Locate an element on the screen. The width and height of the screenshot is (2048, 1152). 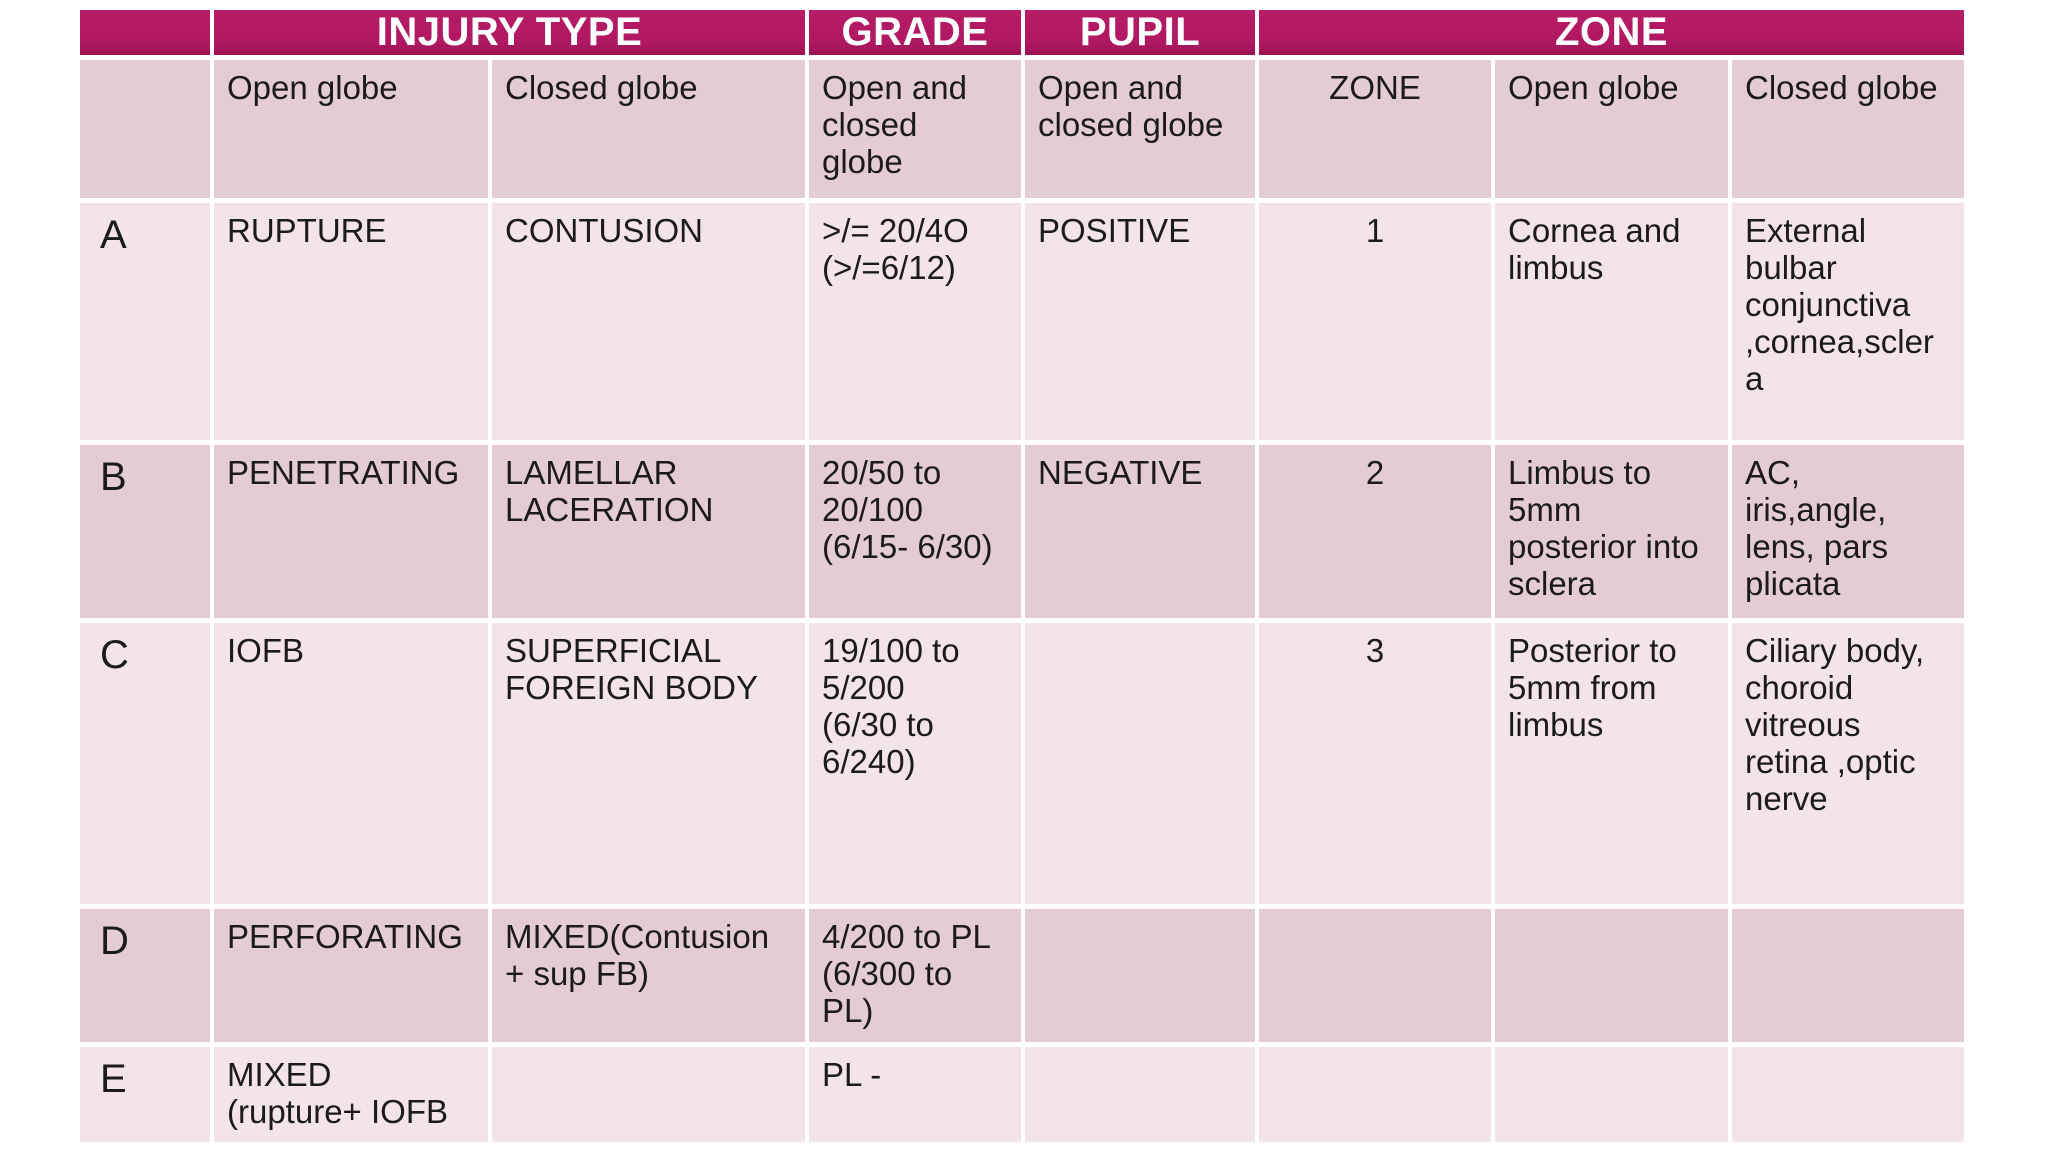
cell-b-zone-closed-globe: AC, iris,angle, lens, pars plicata is located at coordinates (1848, 531).